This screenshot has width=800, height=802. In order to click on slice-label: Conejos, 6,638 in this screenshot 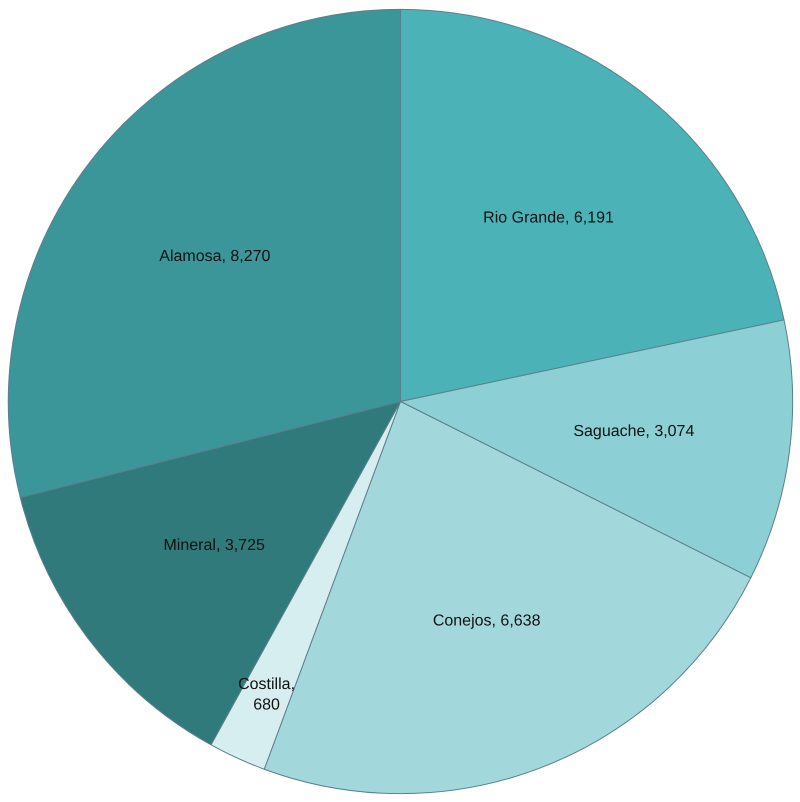, I will do `click(486, 621)`.